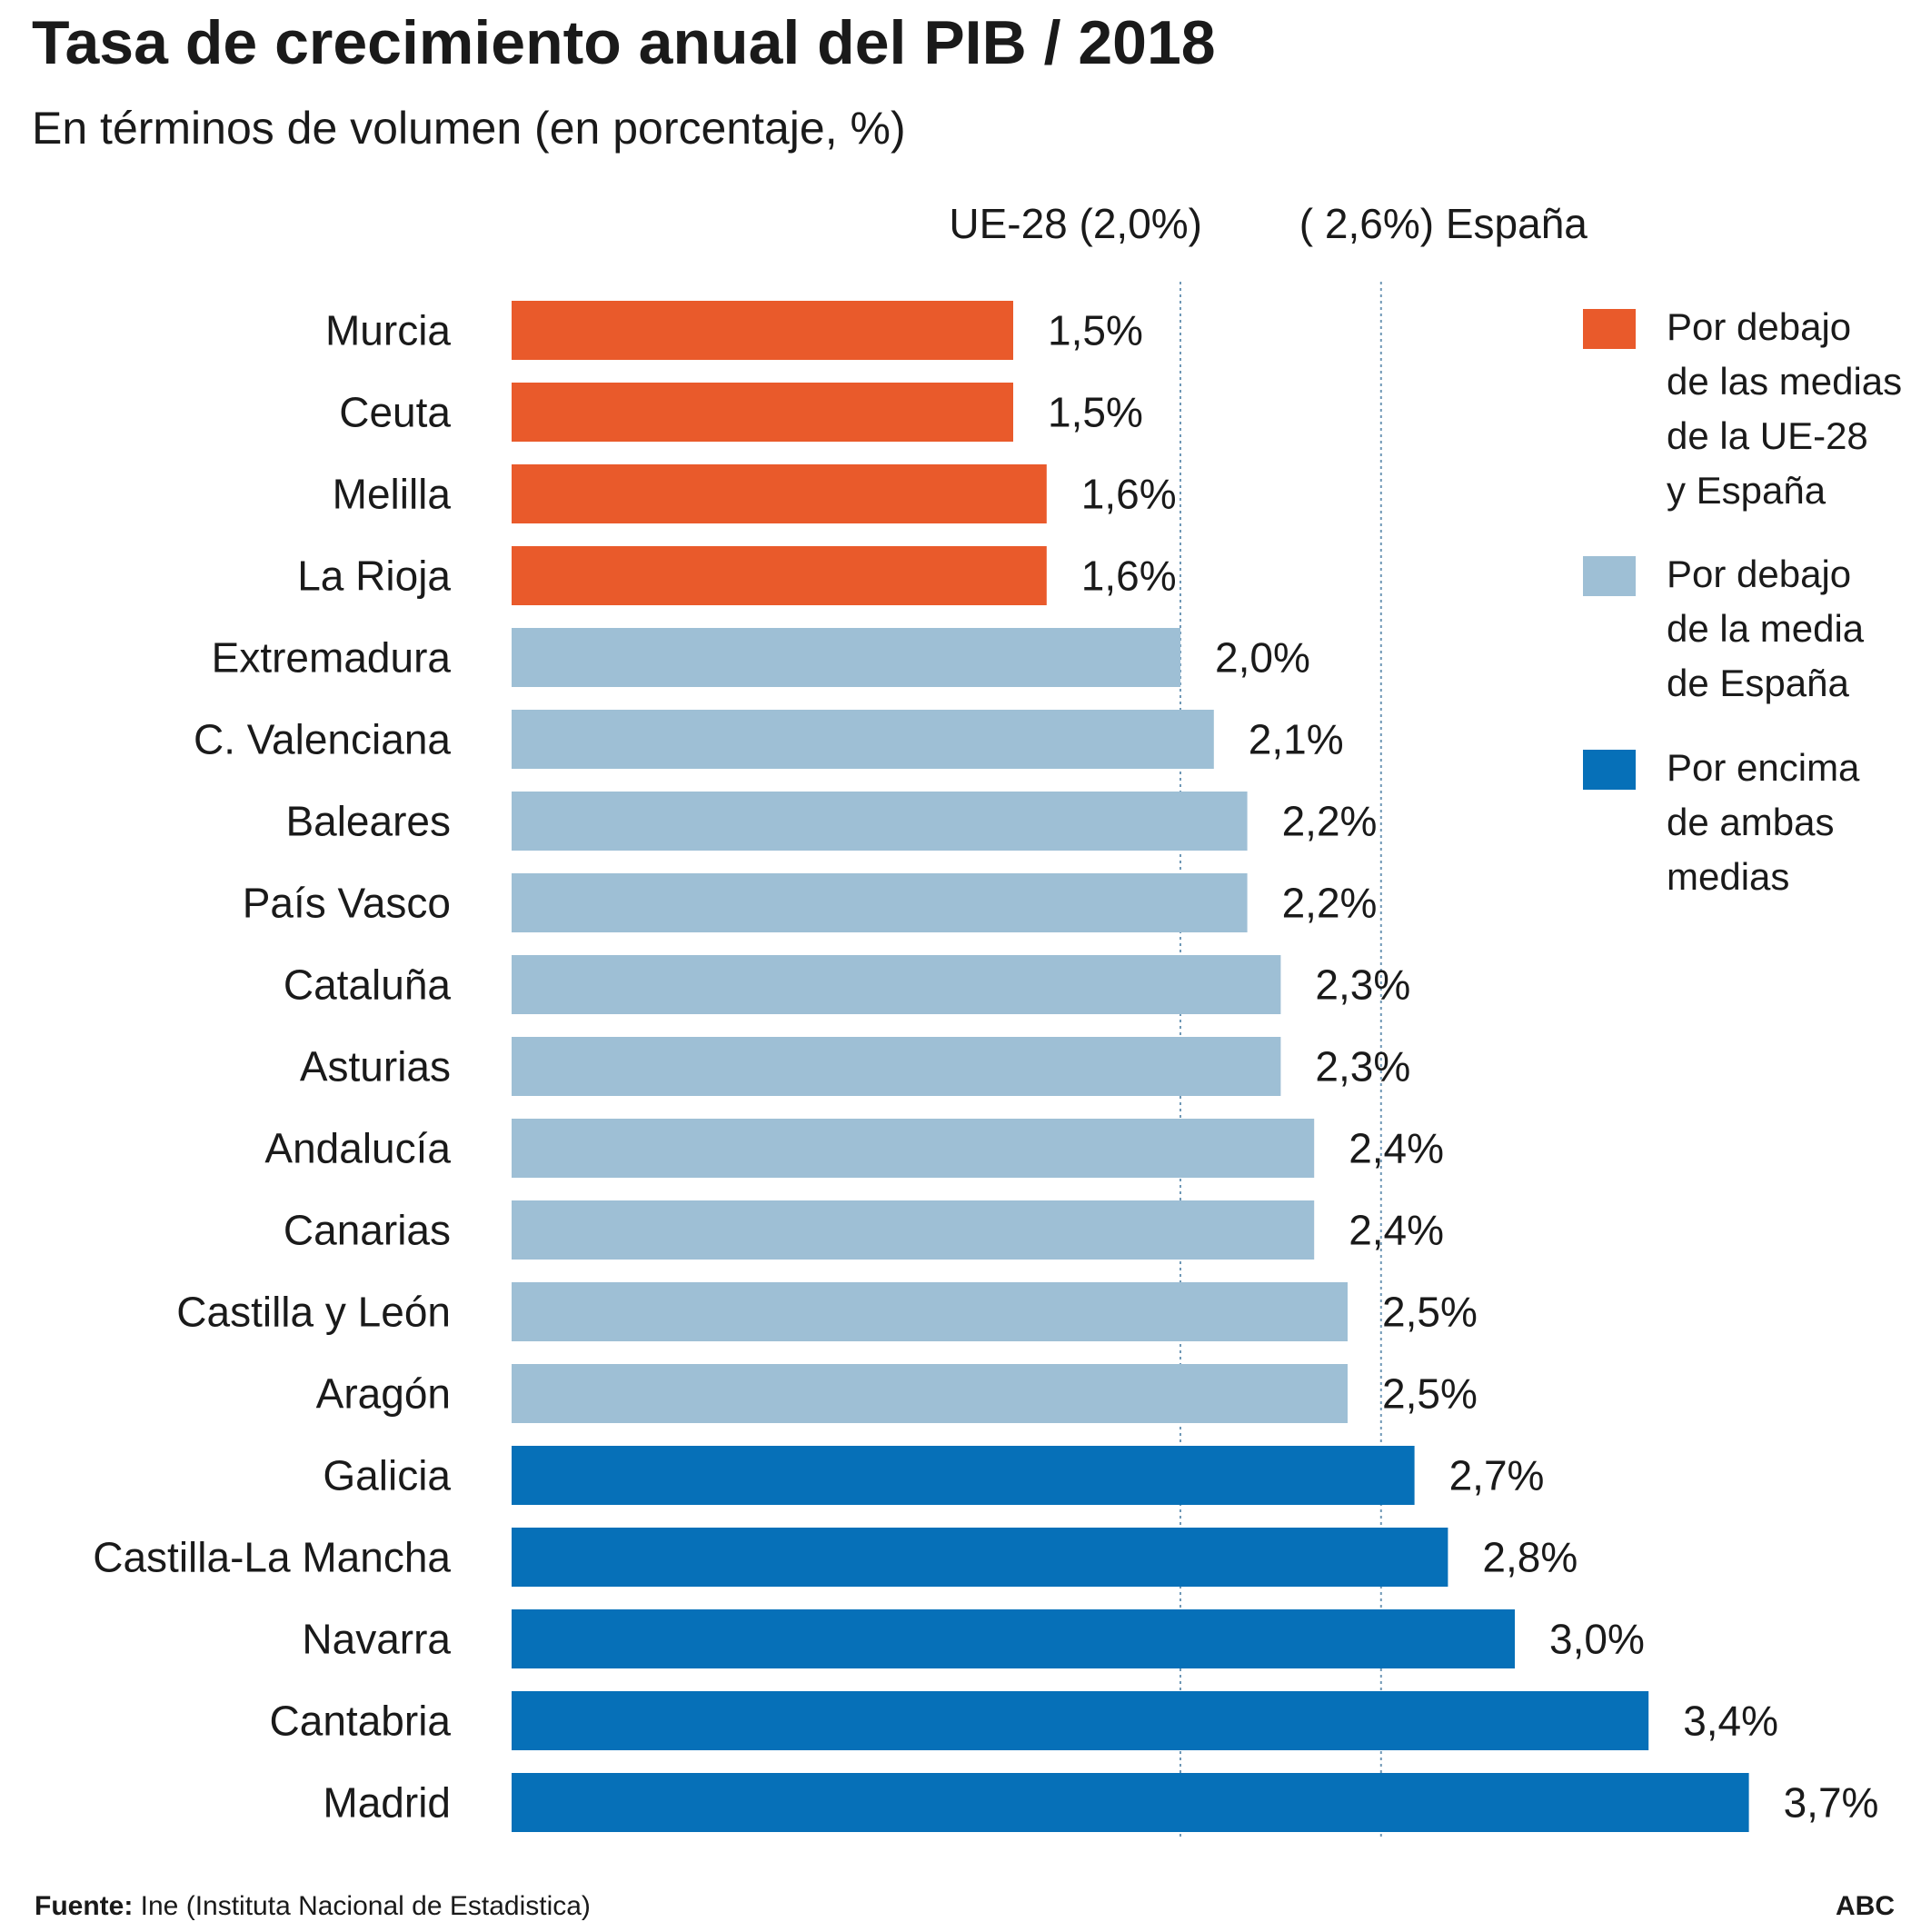 Image resolution: width=1931 pixels, height=1932 pixels. I want to click on value-label-10: 2,4%, so click(1396, 1149).